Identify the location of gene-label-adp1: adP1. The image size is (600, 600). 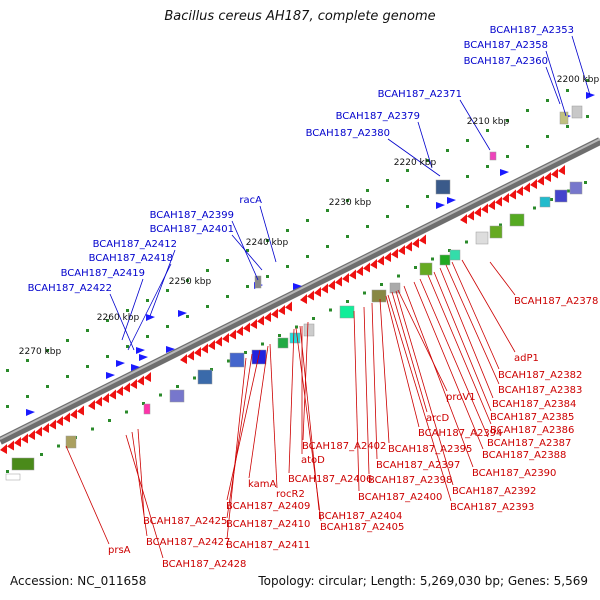
(526, 358).